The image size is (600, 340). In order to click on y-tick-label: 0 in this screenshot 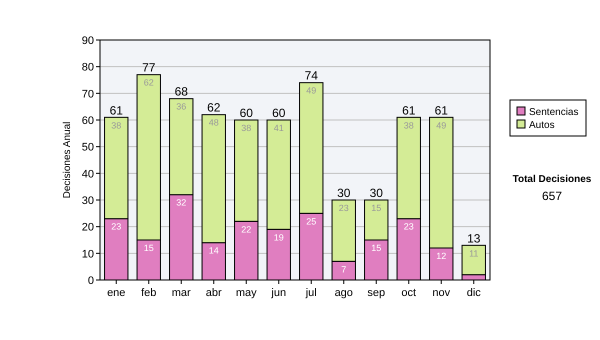, I will do `click(91, 281)`.